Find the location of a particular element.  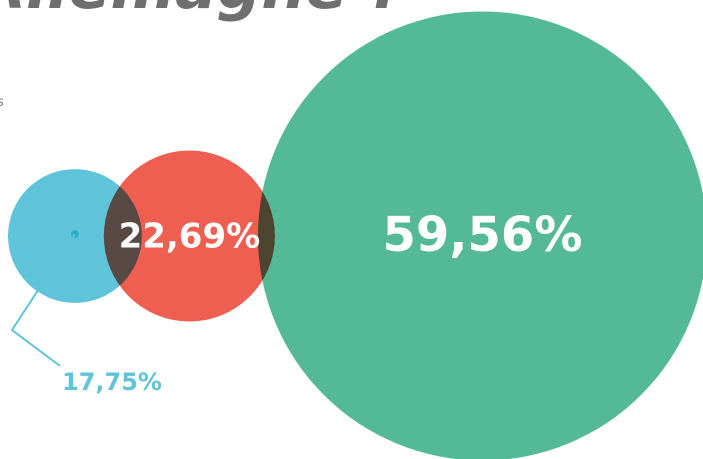

bubble is located at coordinates (189, 236).